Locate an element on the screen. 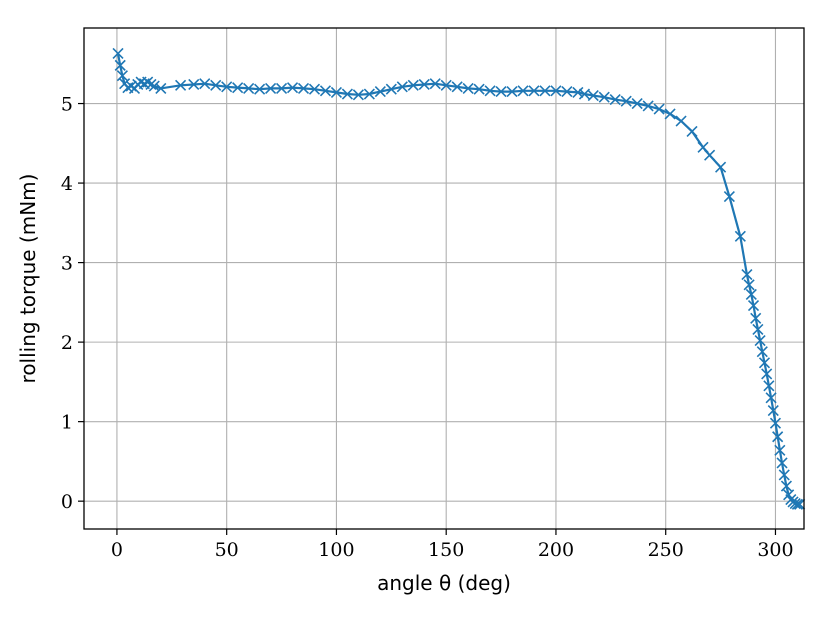 This screenshot has height=623, width=830. y-axis-label: rolling torque (mNm) is located at coordinates (28, 279).